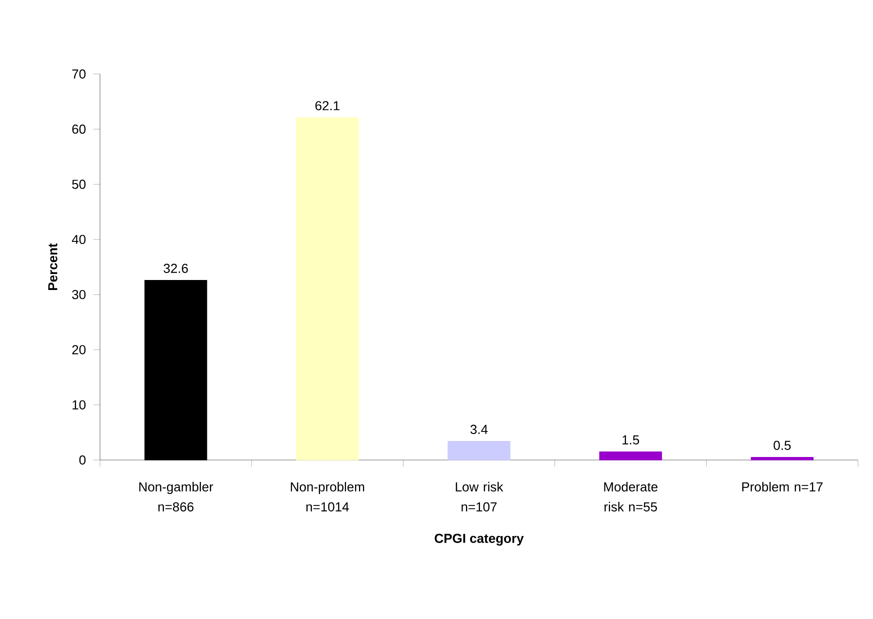 The image size is (873, 619). I want to click on y-tick-label: 10, so click(79, 405).